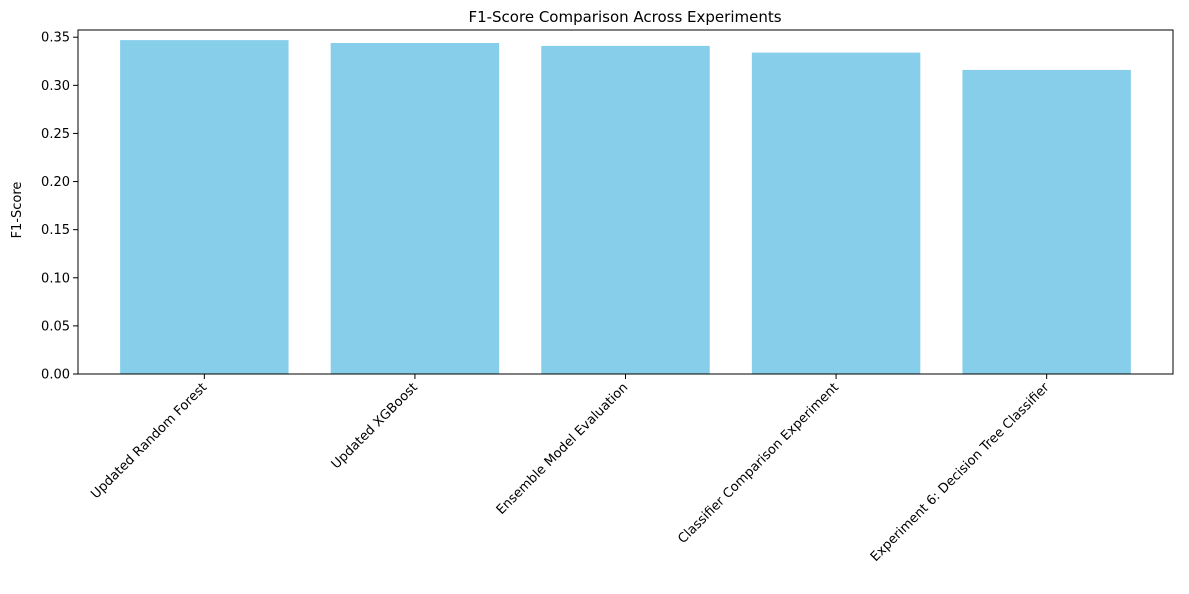 The image size is (1189, 594). Describe the element at coordinates (55, 326) in the screenshot. I see `y-tick-label-1: 0.05` at that location.